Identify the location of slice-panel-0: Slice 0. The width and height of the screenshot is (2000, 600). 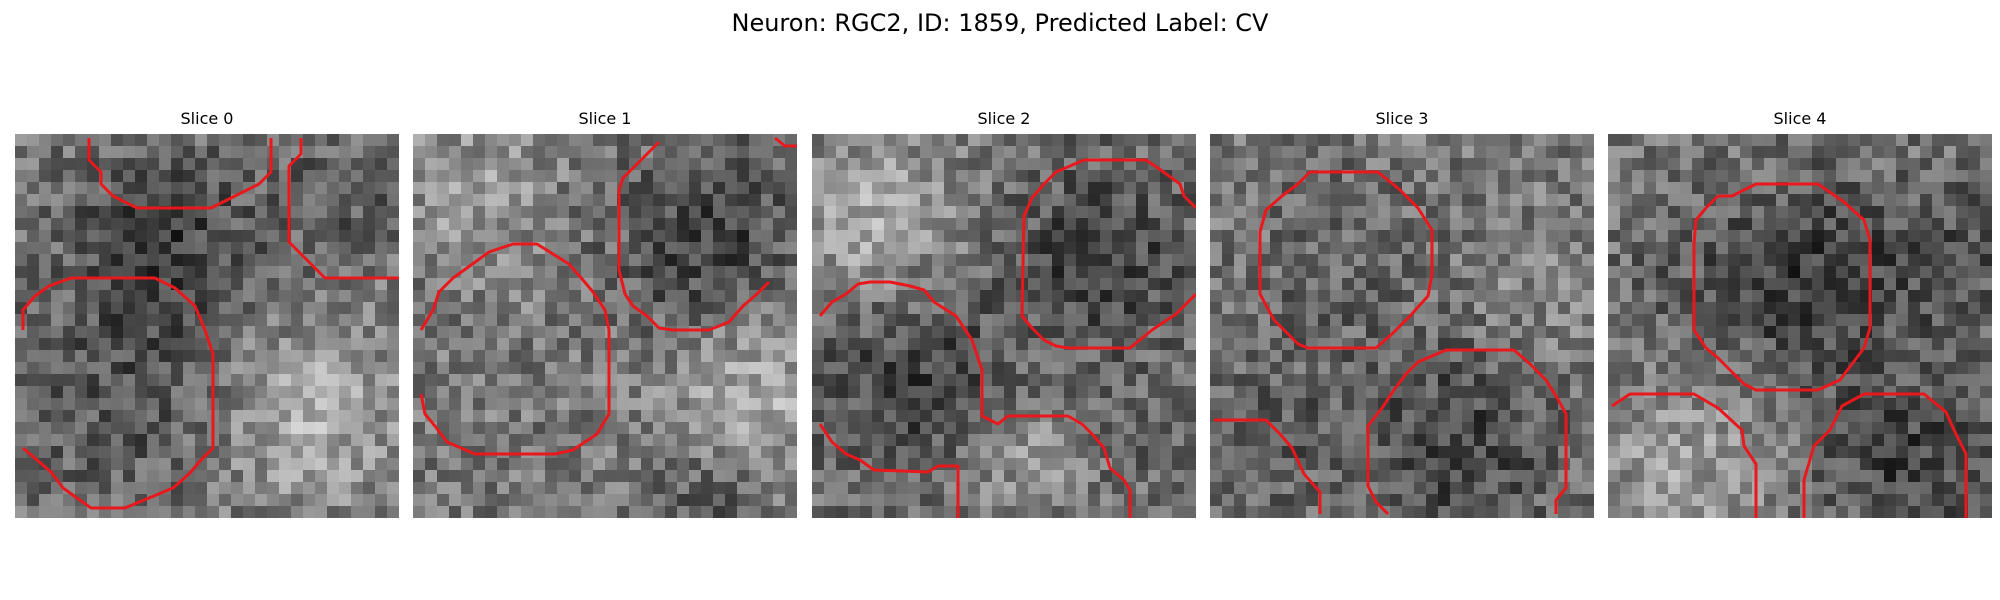
(207, 315).